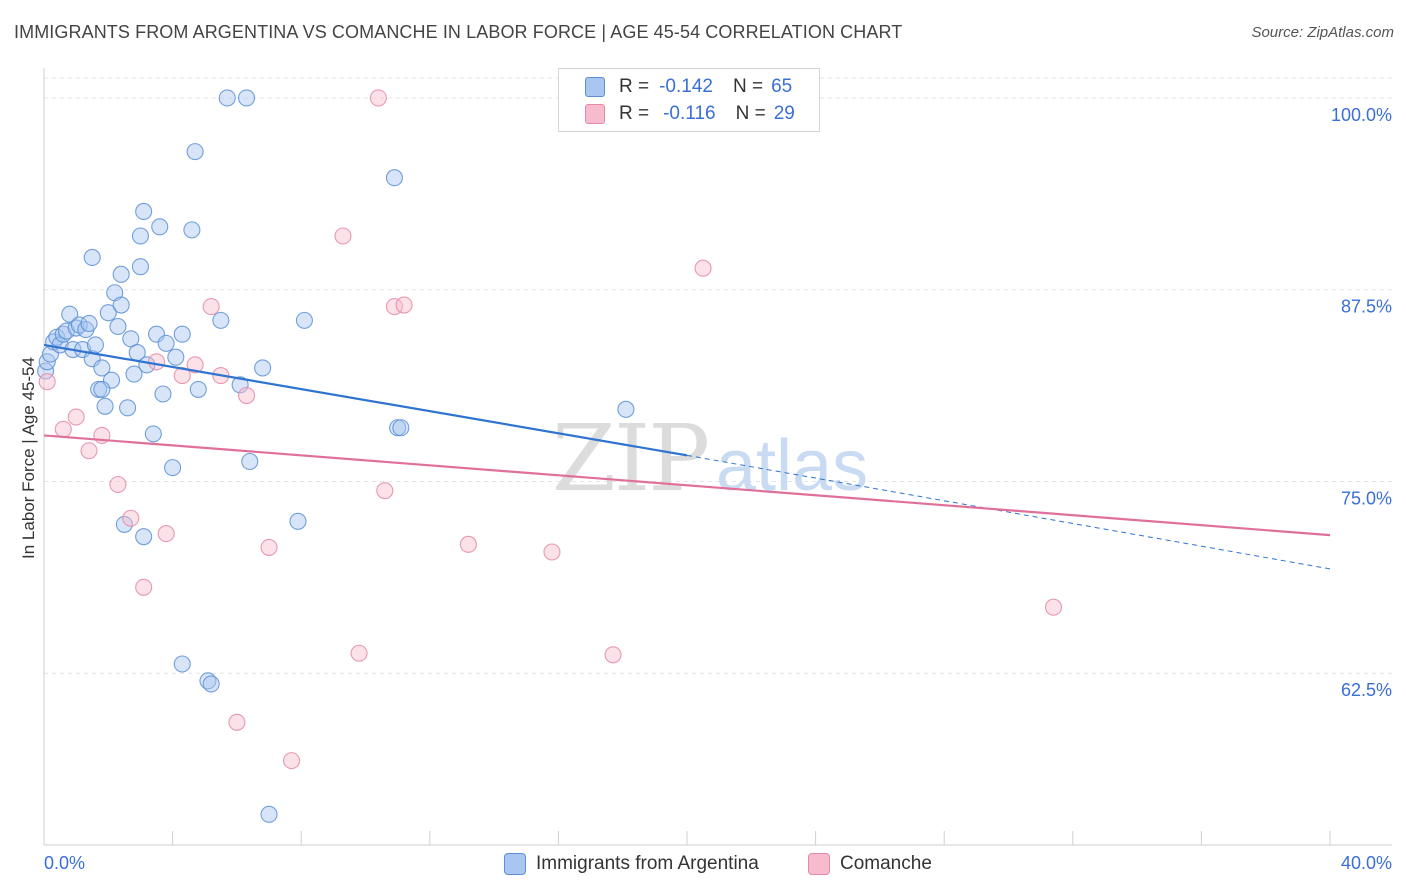 The height and width of the screenshot is (892, 1406). What do you see at coordinates (689, 100) in the screenshot?
I see `correlation-legend: R = -0.142 N = 65 R = -0.116 N = 29` at bounding box center [689, 100].